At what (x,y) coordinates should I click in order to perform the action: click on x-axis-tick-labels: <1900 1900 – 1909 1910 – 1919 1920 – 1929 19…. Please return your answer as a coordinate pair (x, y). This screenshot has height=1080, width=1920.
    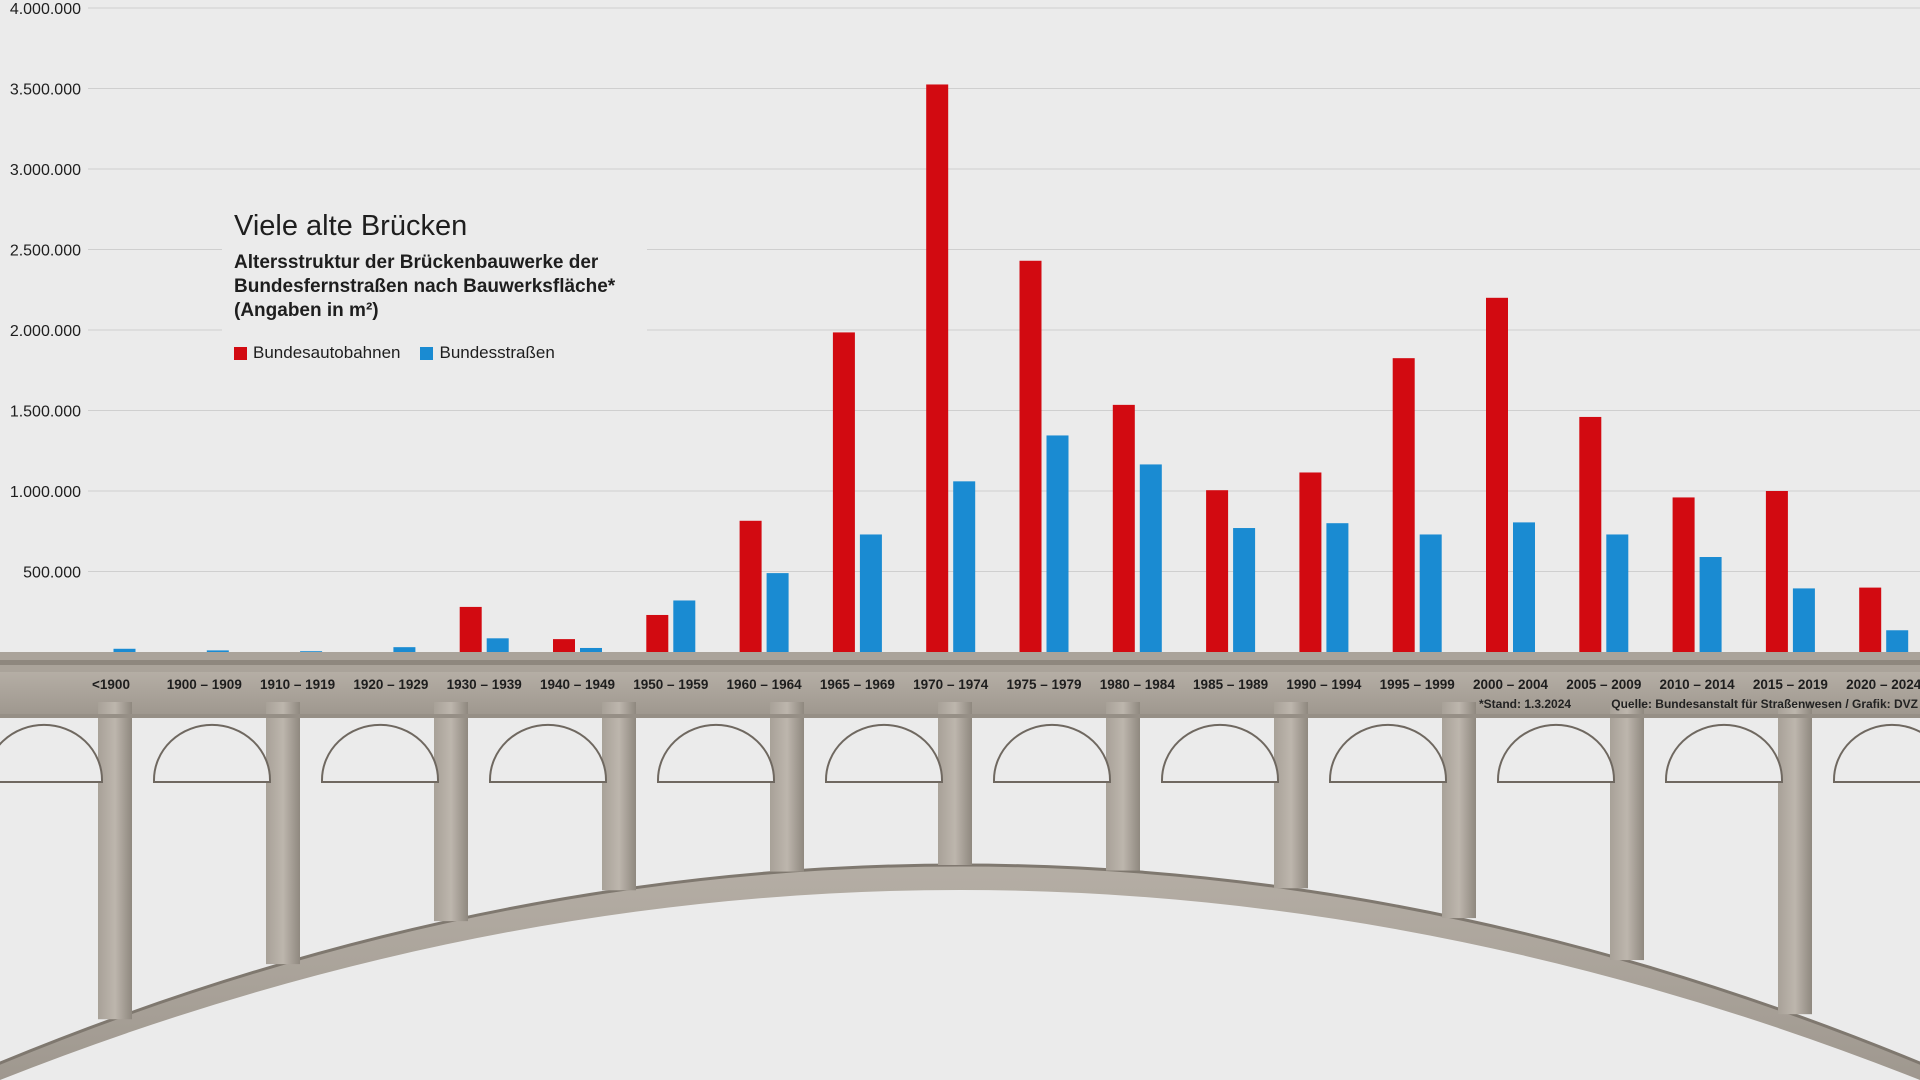
    Looking at the image, I should click on (1006, 684).